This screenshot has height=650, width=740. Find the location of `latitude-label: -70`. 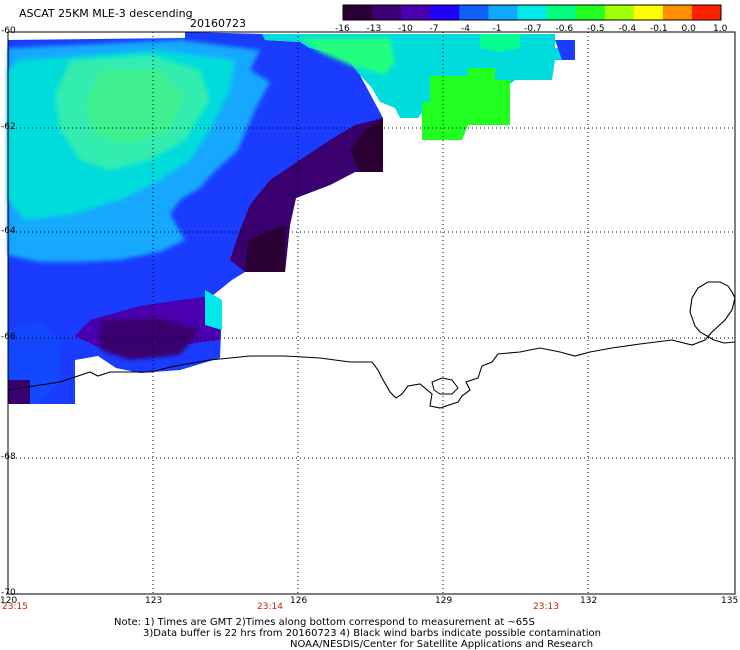

latitude-label: -70 is located at coordinates (8, 593).